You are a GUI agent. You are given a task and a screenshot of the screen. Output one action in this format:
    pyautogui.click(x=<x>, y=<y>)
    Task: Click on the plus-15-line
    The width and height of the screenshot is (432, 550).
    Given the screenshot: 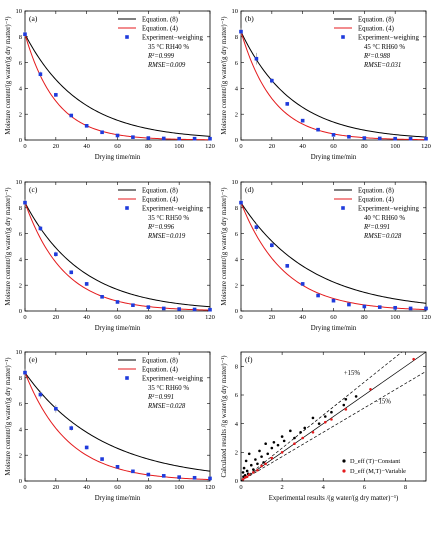 What is the action you would take?
    pyautogui.click(x=321, y=416)
    